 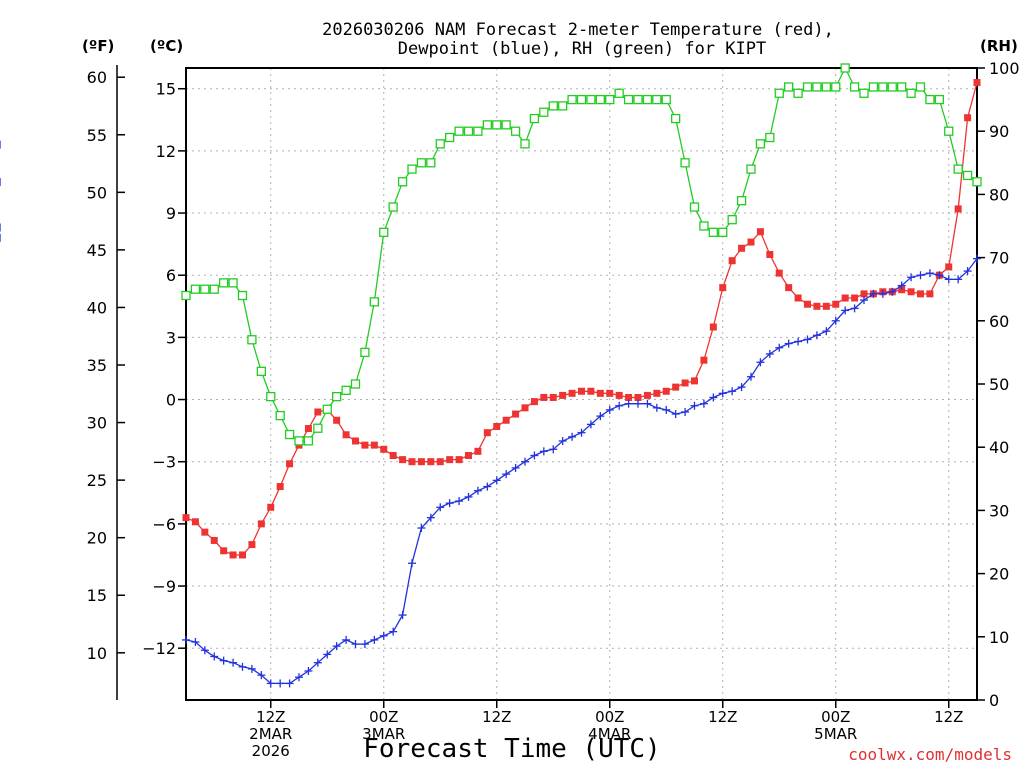 What do you see at coordinates (166, 151) in the screenshot?
I see `celsius-tick-label: 12` at bounding box center [166, 151].